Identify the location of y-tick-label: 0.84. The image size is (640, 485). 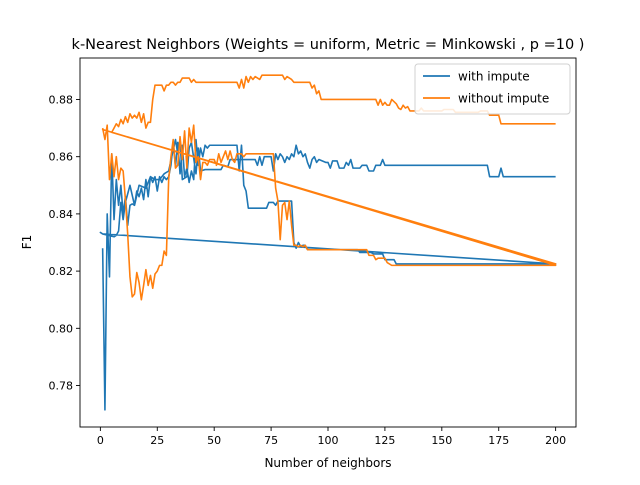
(61, 214).